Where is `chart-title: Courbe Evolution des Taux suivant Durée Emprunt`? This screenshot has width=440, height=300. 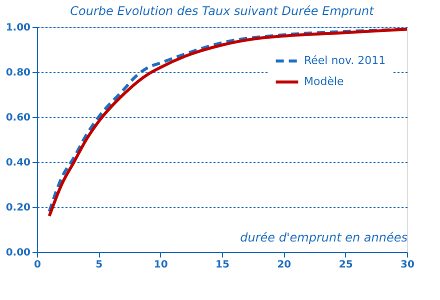 chart-title: Courbe Evolution des Taux suivant Durée Emprunt is located at coordinates (223, 11).